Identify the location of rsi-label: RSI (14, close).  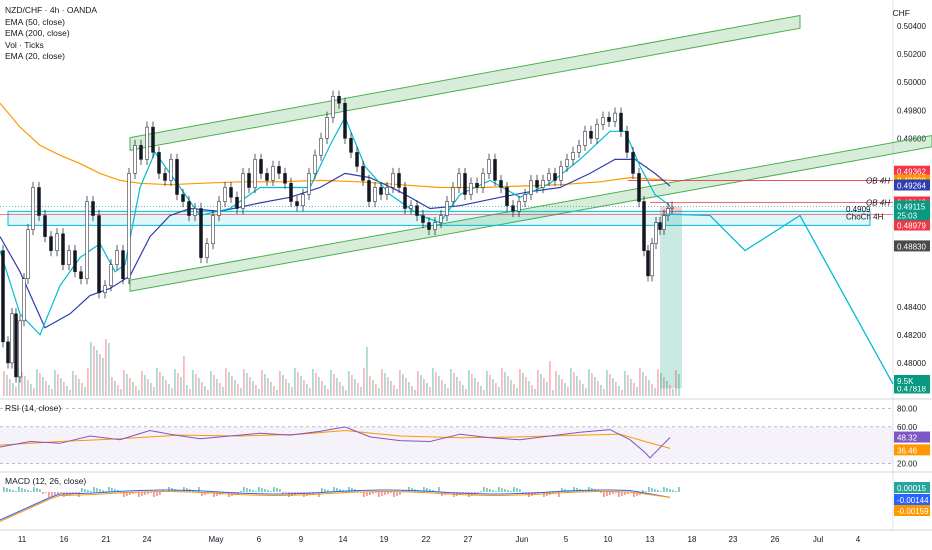
(33, 408).